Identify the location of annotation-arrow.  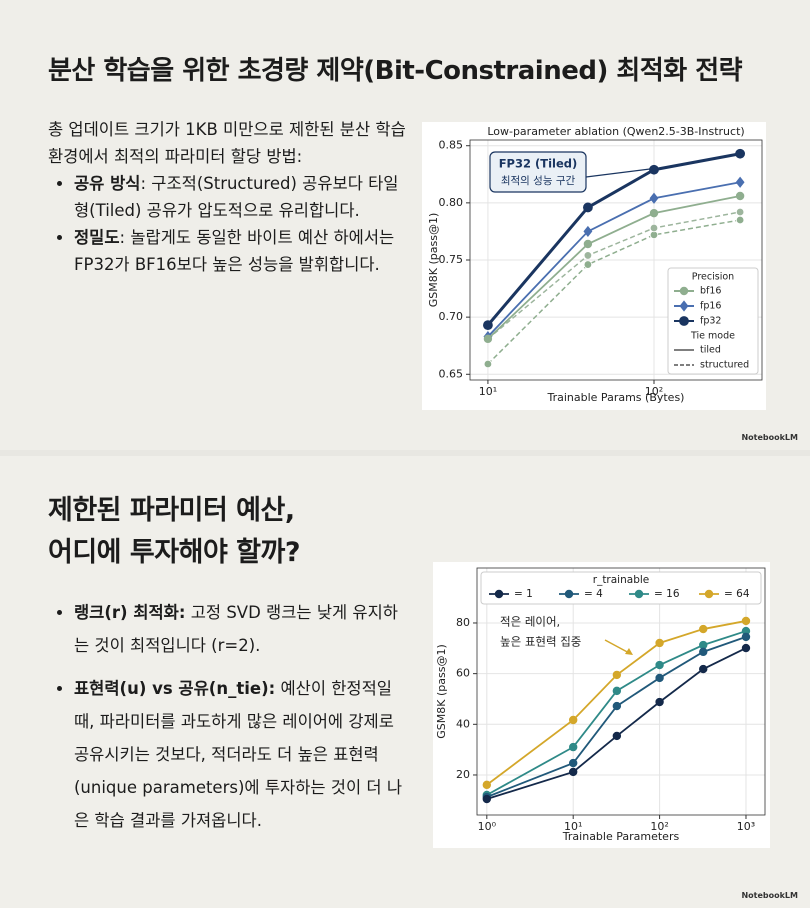
(618, 173).